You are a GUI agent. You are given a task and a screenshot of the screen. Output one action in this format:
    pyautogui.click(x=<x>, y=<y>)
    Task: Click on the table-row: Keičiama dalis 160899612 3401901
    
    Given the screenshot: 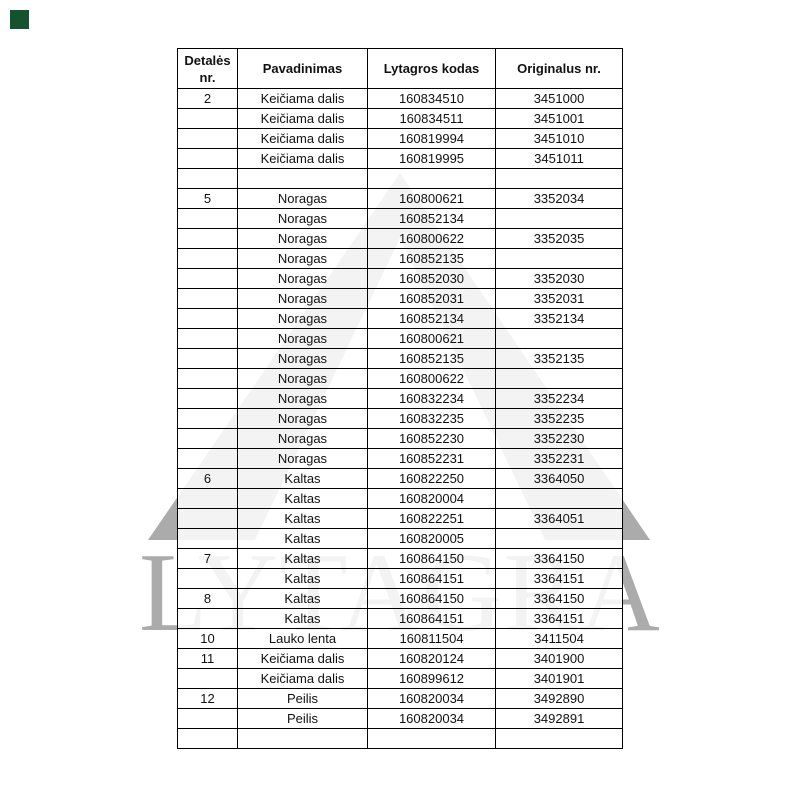 What is the action you would take?
    pyautogui.click(x=400, y=678)
    